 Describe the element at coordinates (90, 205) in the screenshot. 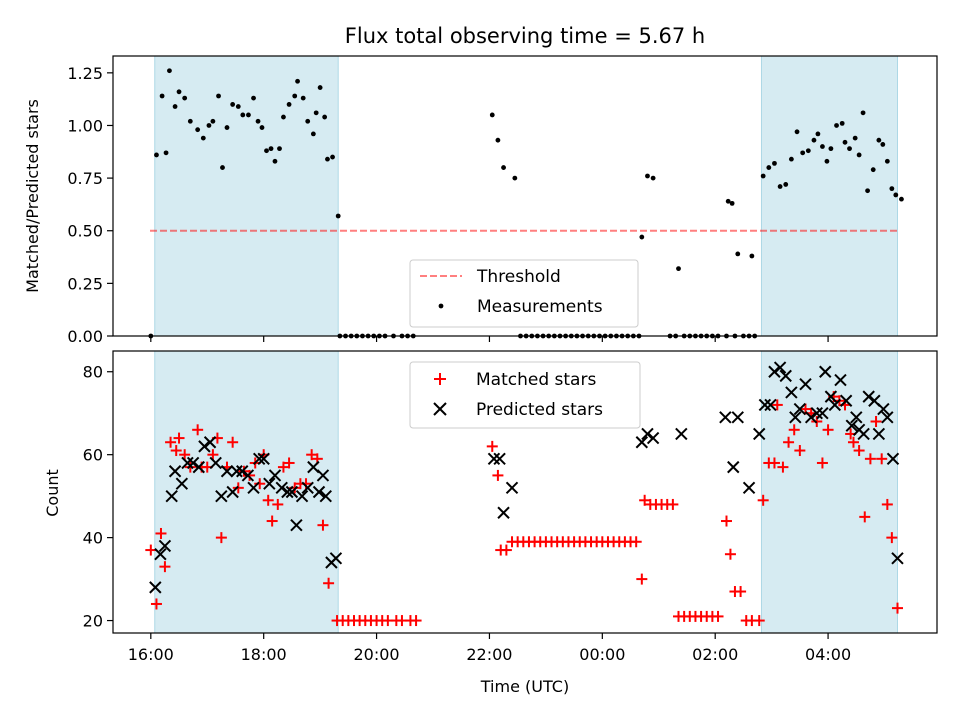

I see `top-y-ticks: 0.00 0.25 0.50 0.75 1.00 1.25` at that location.